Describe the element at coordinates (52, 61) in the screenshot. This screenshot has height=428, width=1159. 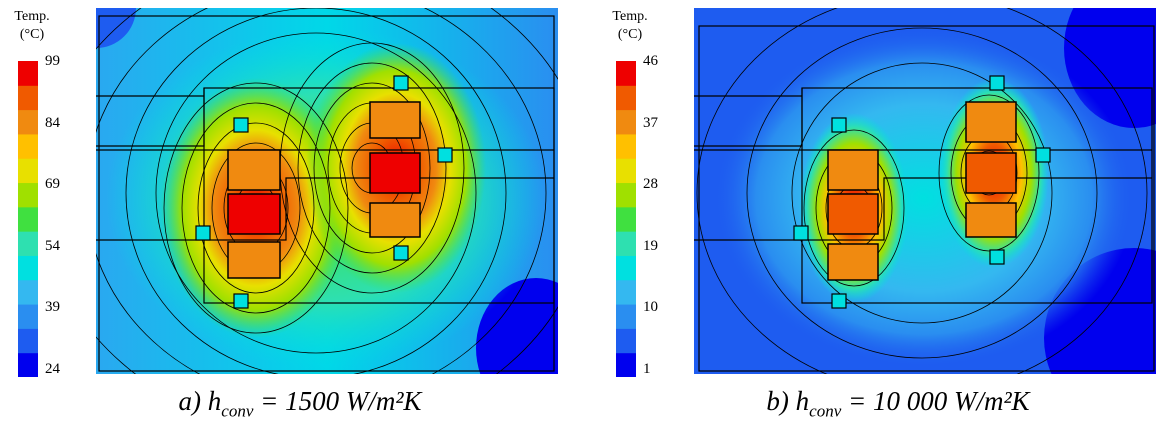
I see `colorbar-tick-label: 99` at that location.